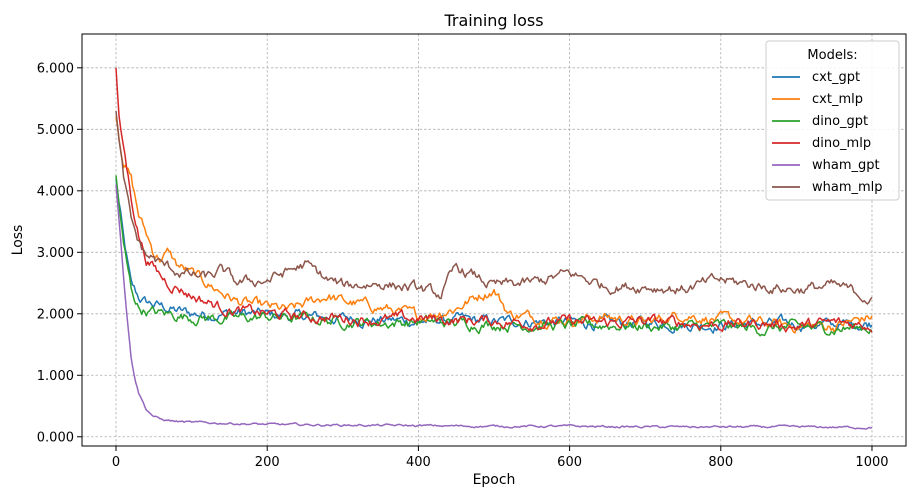 The width and height of the screenshot is (912, 495). I want to click on legend-label-wham-gpt: wham_gpt, so click(846, 165).